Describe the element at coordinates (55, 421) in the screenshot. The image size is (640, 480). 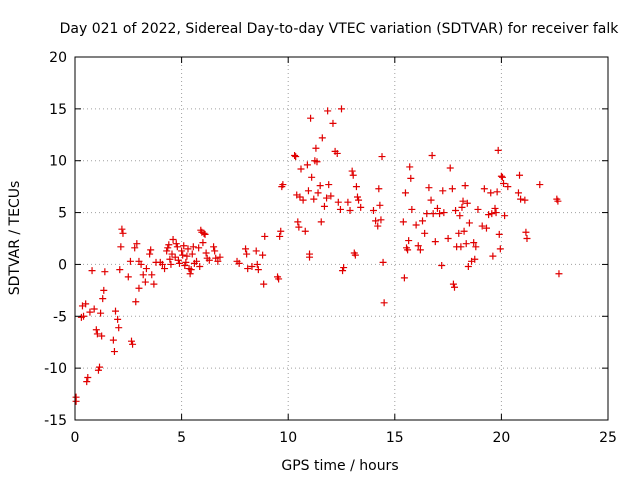
I see `y-tick-label: -15` at that location.